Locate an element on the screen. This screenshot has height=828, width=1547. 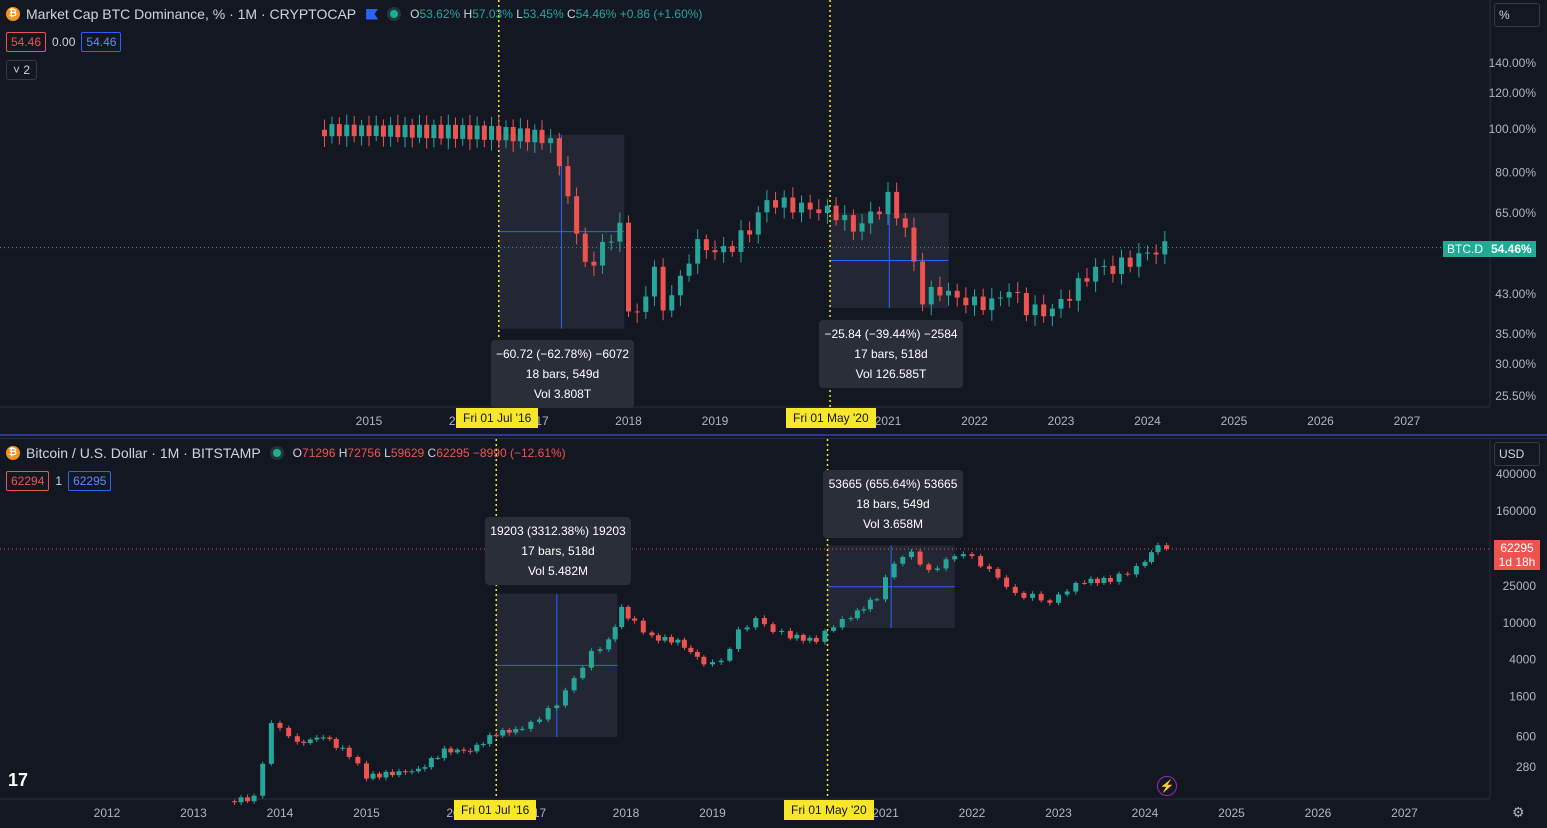
dominance-bid: 54.46 is located at coordinates (26, 42).